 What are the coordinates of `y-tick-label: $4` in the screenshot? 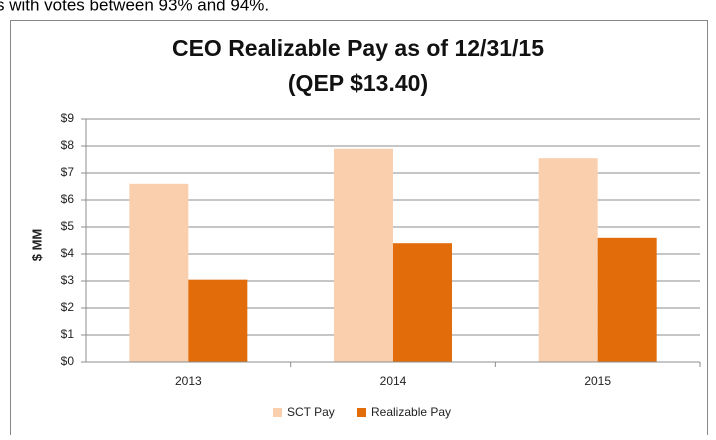 It's located at (68, 253).